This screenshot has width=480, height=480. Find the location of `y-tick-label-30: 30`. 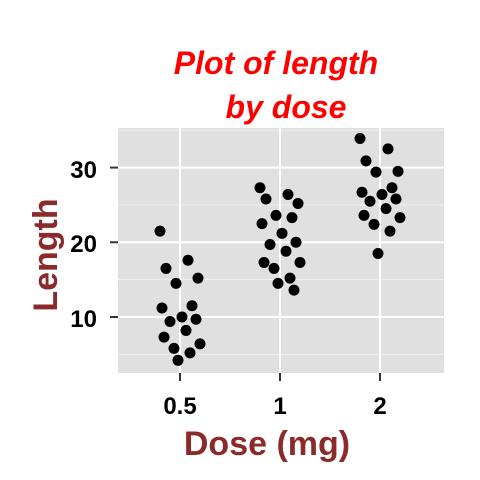

y-tick-label-30: 30 is located at coordinates (83, 170).